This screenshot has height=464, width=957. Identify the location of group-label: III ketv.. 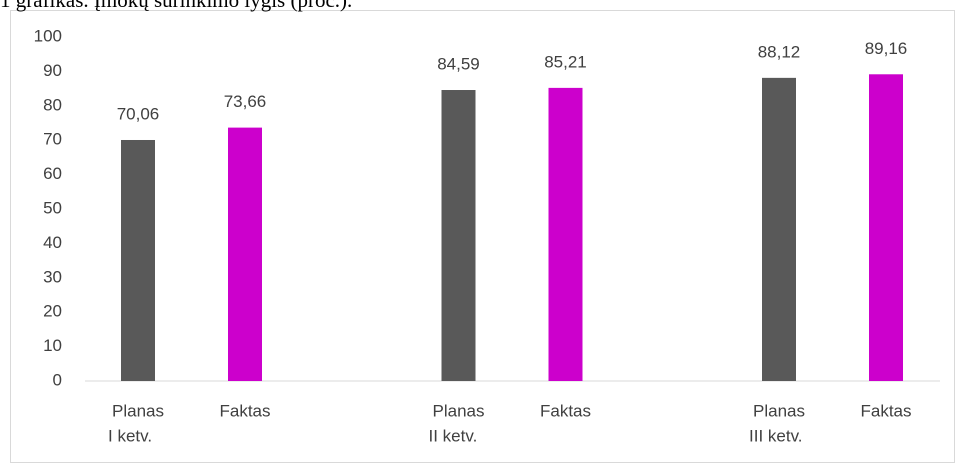
(776, 435).